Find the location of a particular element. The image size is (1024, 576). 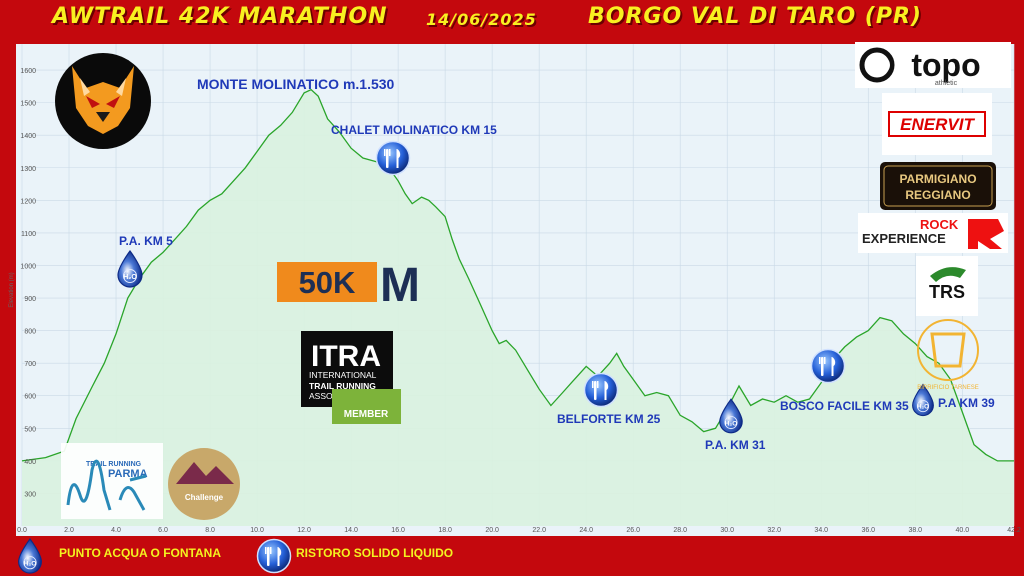

annotation-pa-km5: P.A. KM 5 is located at coordinates (146, 241).